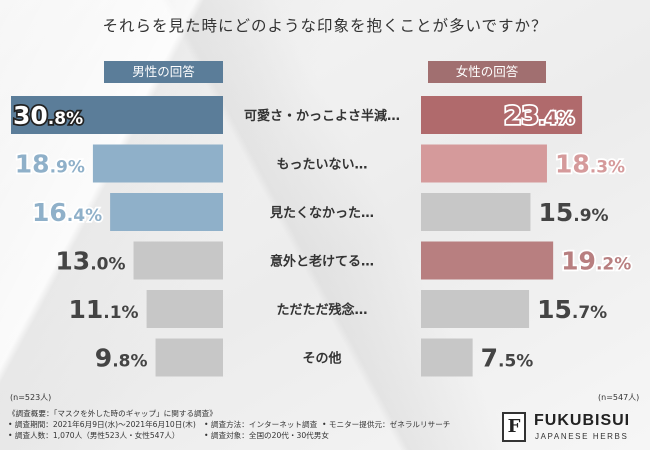  Describe the element at coordinates (619, 397) in the screenshot. I see `female-sample-size: (n=547人)` at that location.